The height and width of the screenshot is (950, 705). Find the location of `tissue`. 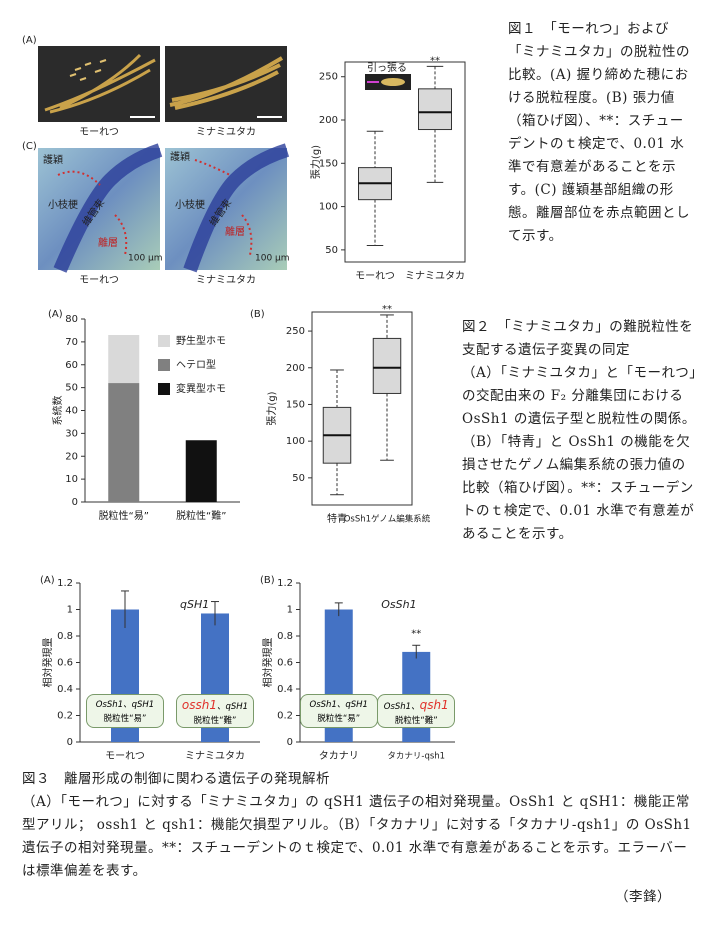

tissue is located at coordinates (236, 208).